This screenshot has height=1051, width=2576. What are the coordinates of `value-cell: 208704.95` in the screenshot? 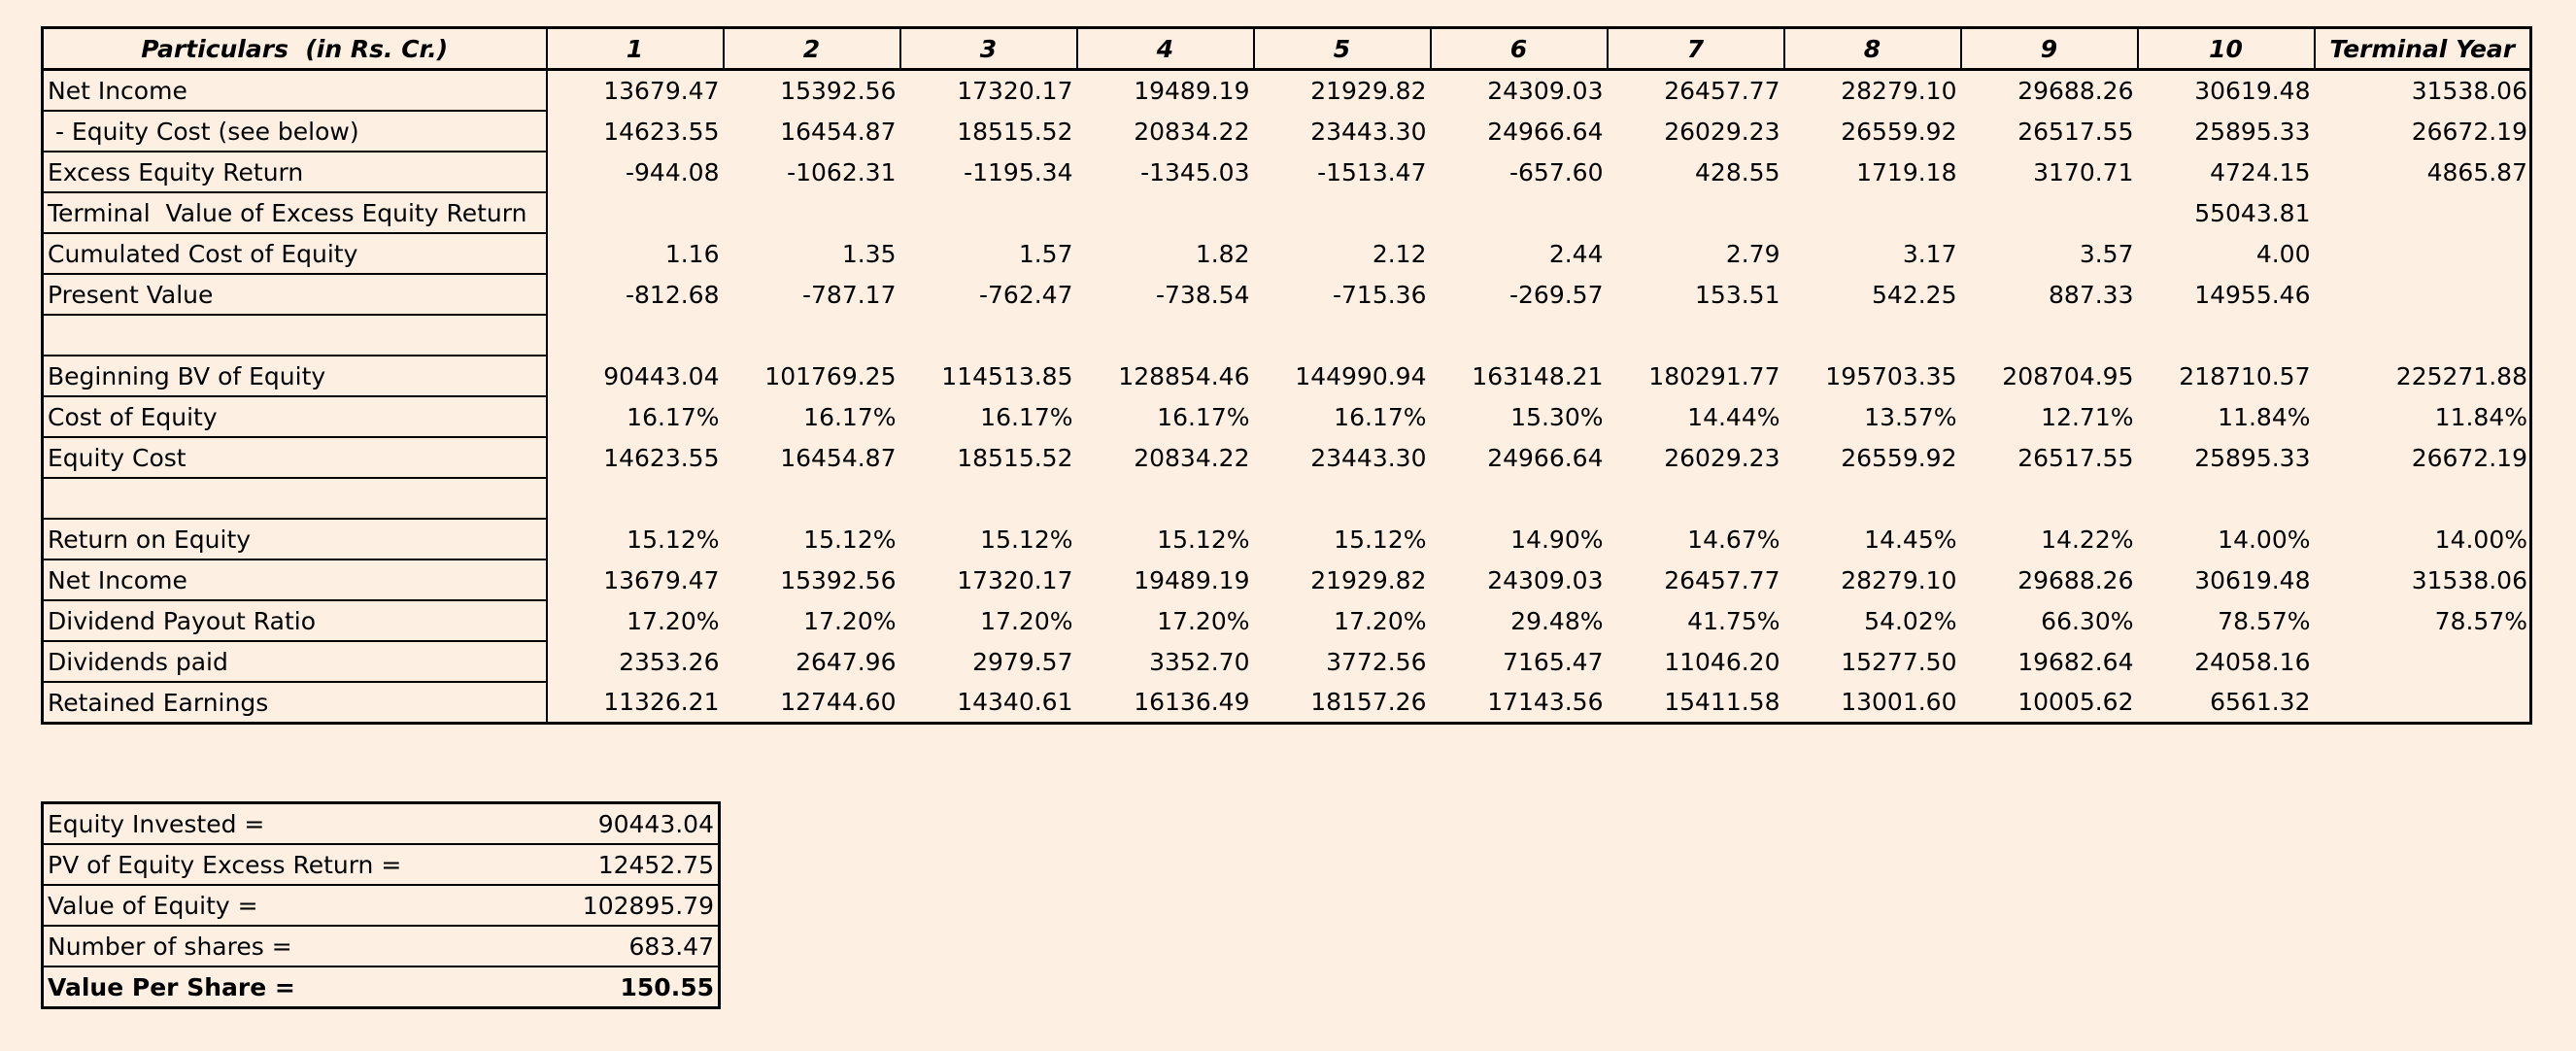 It's located at (2068, 376).